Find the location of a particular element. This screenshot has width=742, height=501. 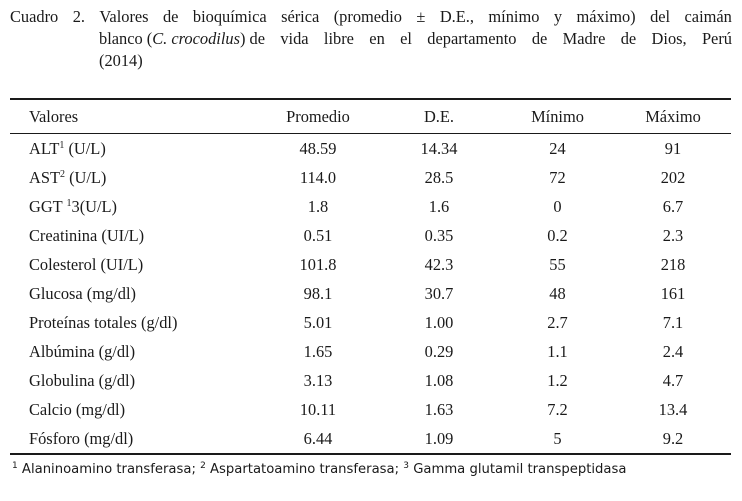

cell-maximo: 202 is located at coordinates (673, 177).